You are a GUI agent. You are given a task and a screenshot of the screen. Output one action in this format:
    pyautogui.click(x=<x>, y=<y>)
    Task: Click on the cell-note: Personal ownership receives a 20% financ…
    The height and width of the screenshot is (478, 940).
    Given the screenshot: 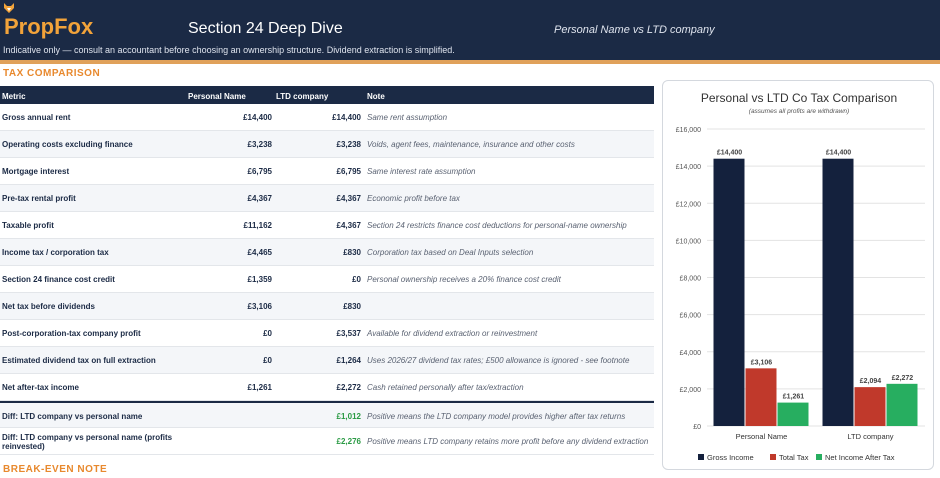 What is the action you would take?
    pyautogui.click(x=464, y=279)
    